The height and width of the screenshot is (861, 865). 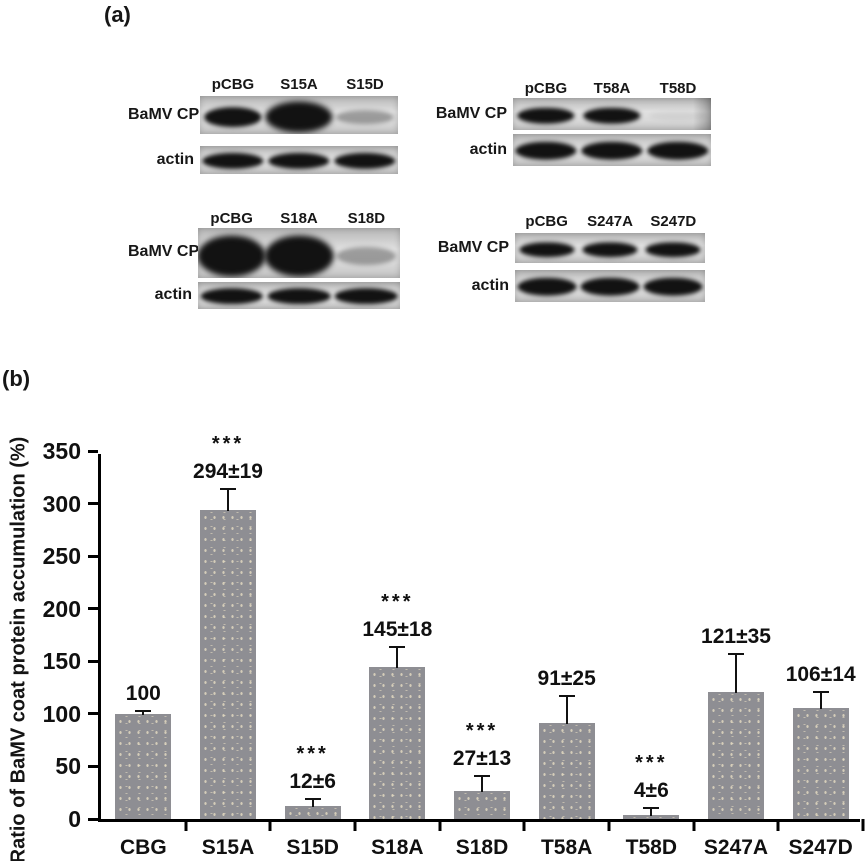 What do you see at coordinates (143, 693) in the screenshot?
I see `value-label-cbg: 100` at bounding box center [143, 693].